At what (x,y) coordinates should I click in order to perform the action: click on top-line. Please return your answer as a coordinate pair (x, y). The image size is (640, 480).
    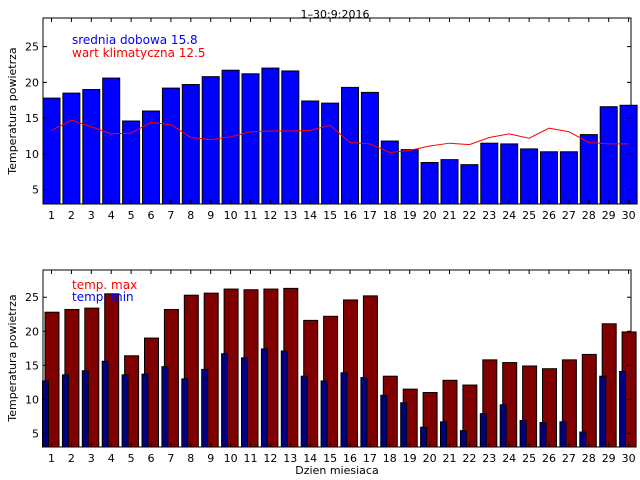
    Looking at the image, I should click on (340, 136).